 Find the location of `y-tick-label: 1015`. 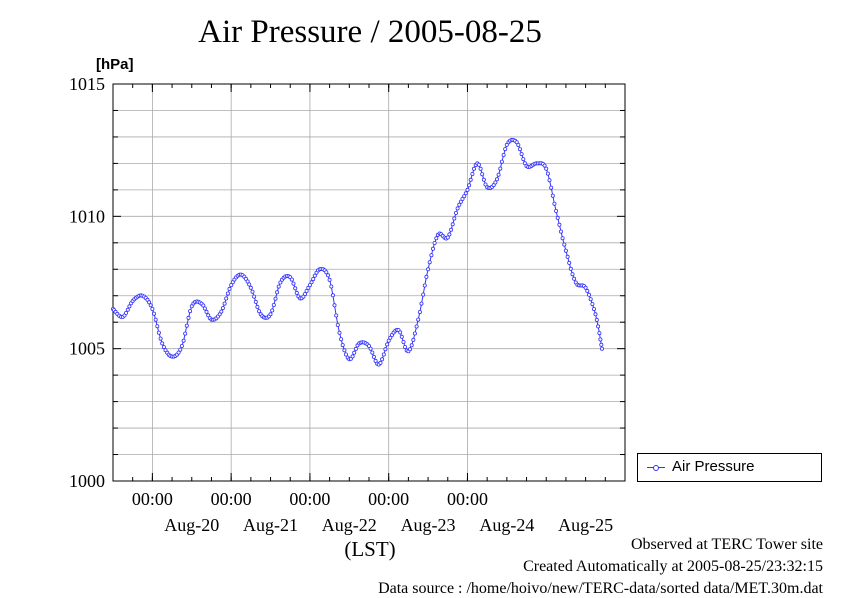

y-tick-label: 1015 is located at coordinates (87, 84).